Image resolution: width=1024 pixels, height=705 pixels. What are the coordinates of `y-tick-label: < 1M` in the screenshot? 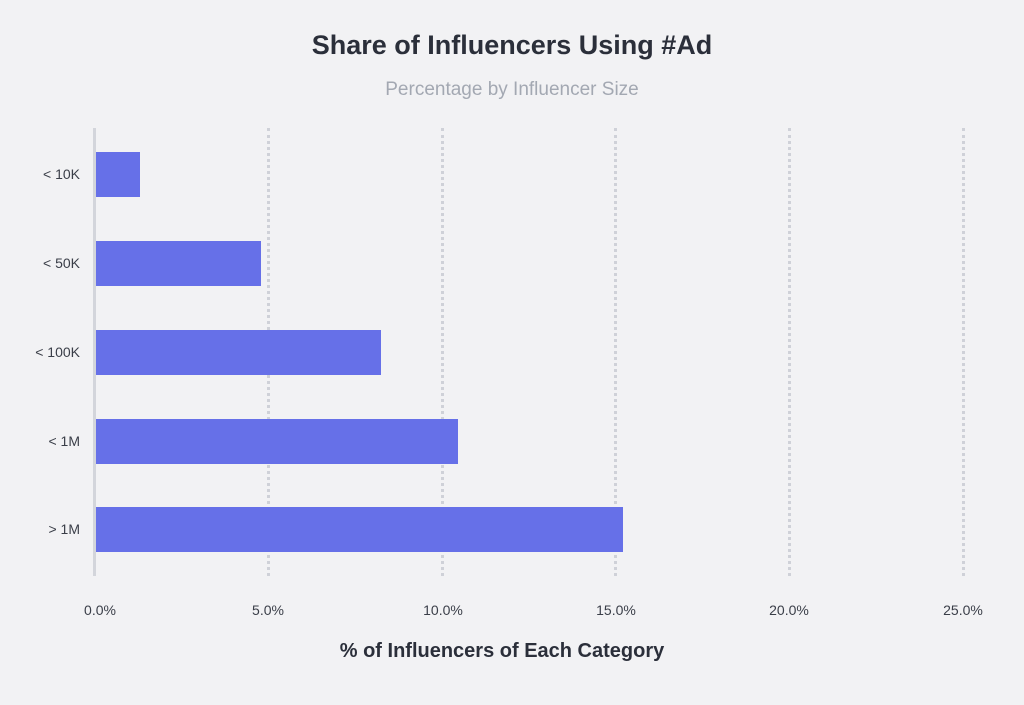 It's located at (64, 441).